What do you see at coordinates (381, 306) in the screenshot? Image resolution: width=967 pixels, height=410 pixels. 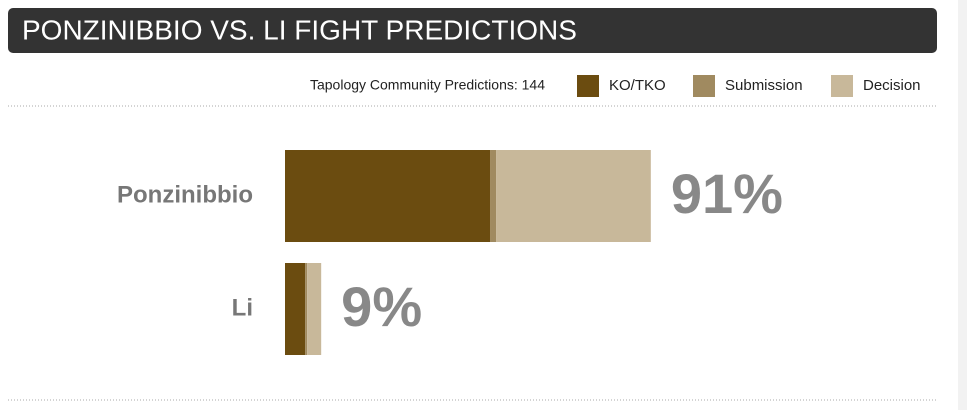 I see `total-label: 9%` at bounding box center [381, 306].